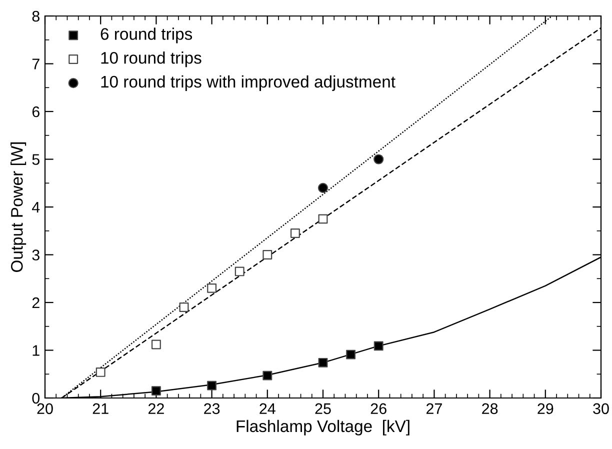  I want to click on x-tick-label: 24, so click(268, 408).